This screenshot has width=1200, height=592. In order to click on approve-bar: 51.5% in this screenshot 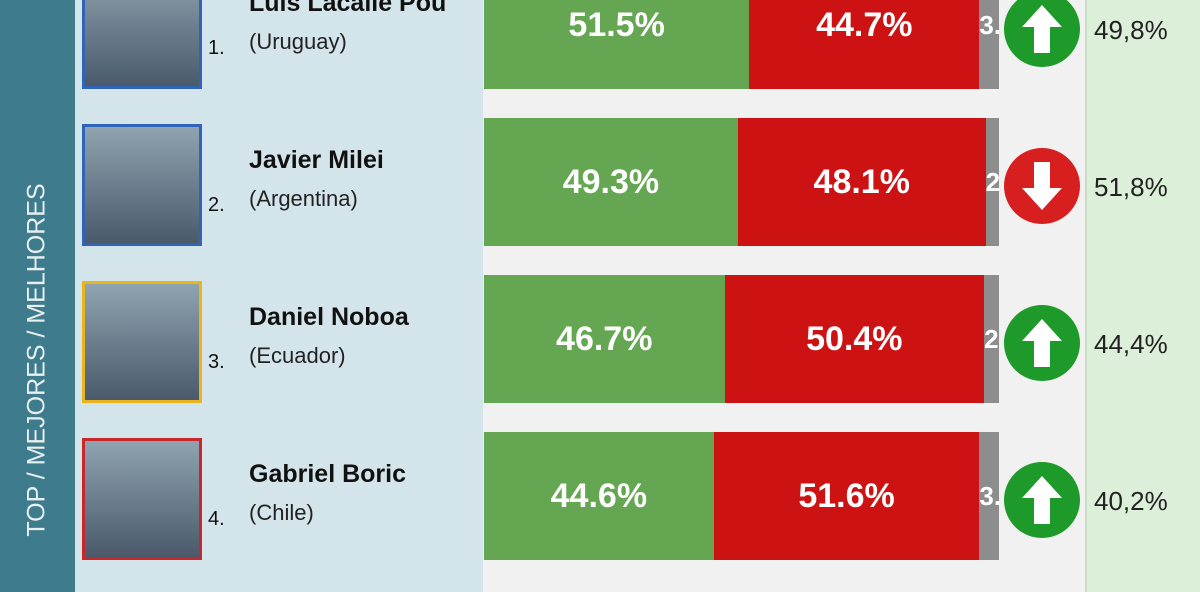, I will do `click(617, 44)`.